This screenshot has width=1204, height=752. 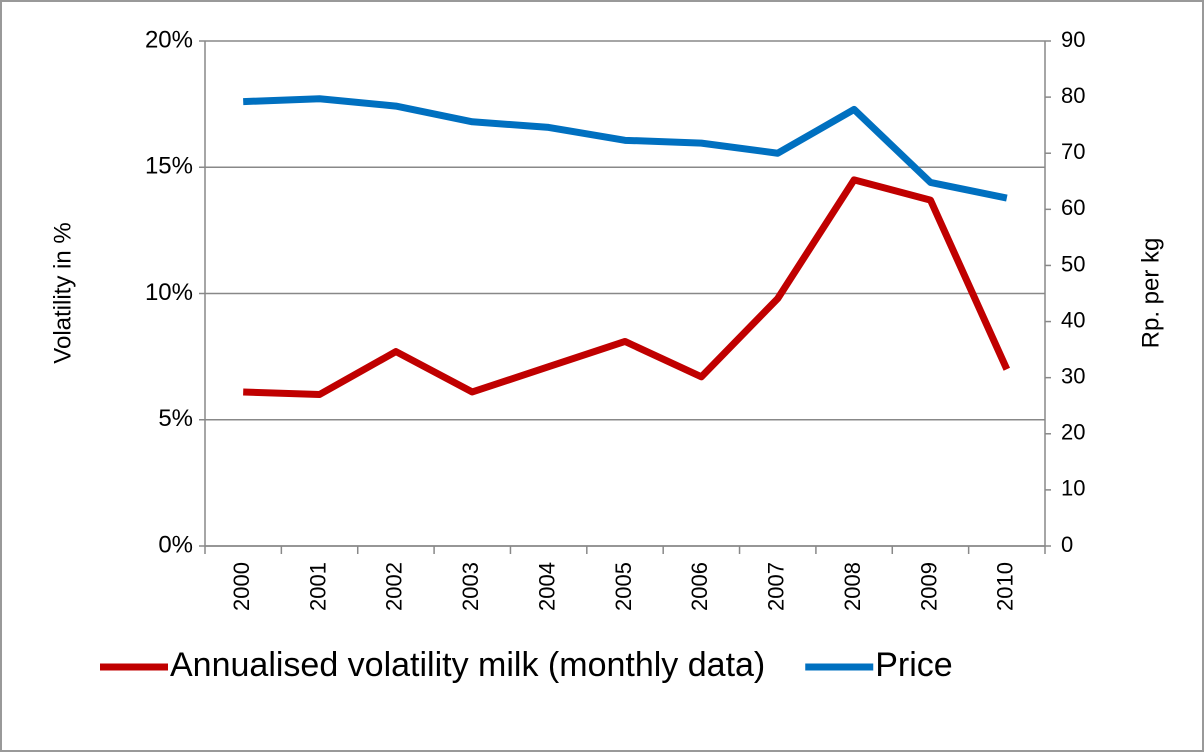 What do you see at coordinates (913, 665) in the screenshot?
I see `legend-label: Price` at bounding box center [913, 665].